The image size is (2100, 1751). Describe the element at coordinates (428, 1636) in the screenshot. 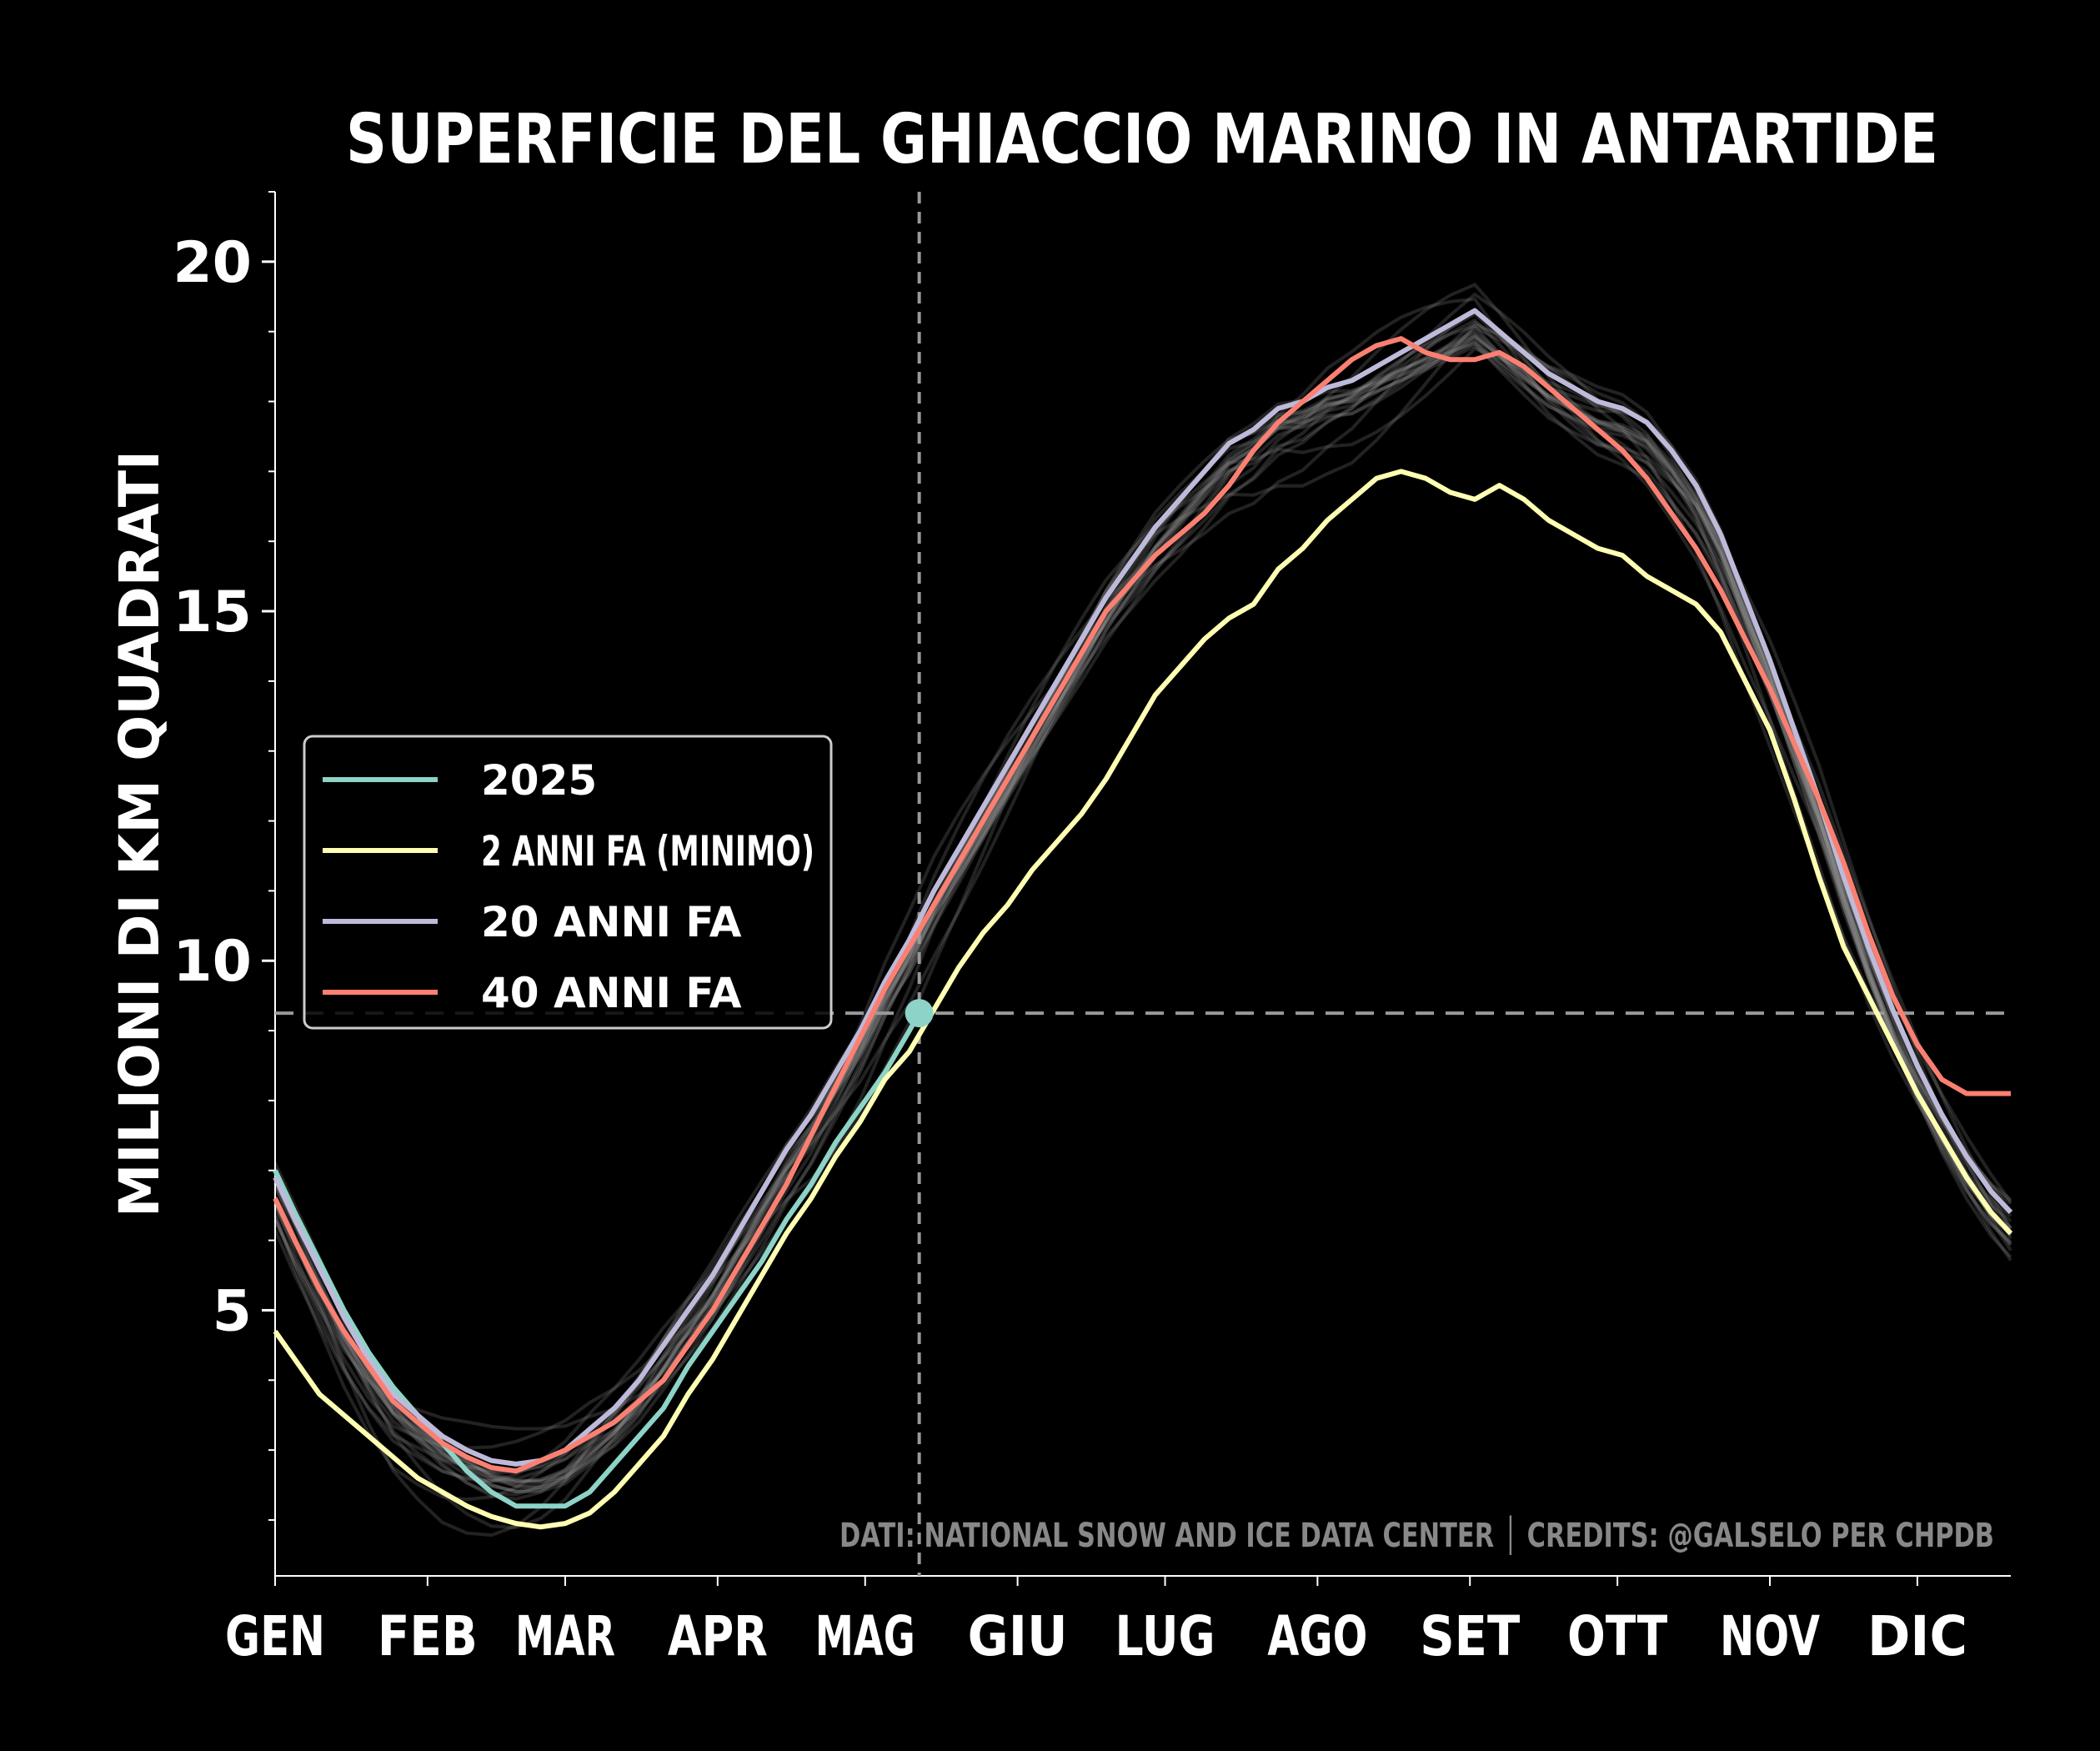

I see `x-tick-label: FEB` at that location.